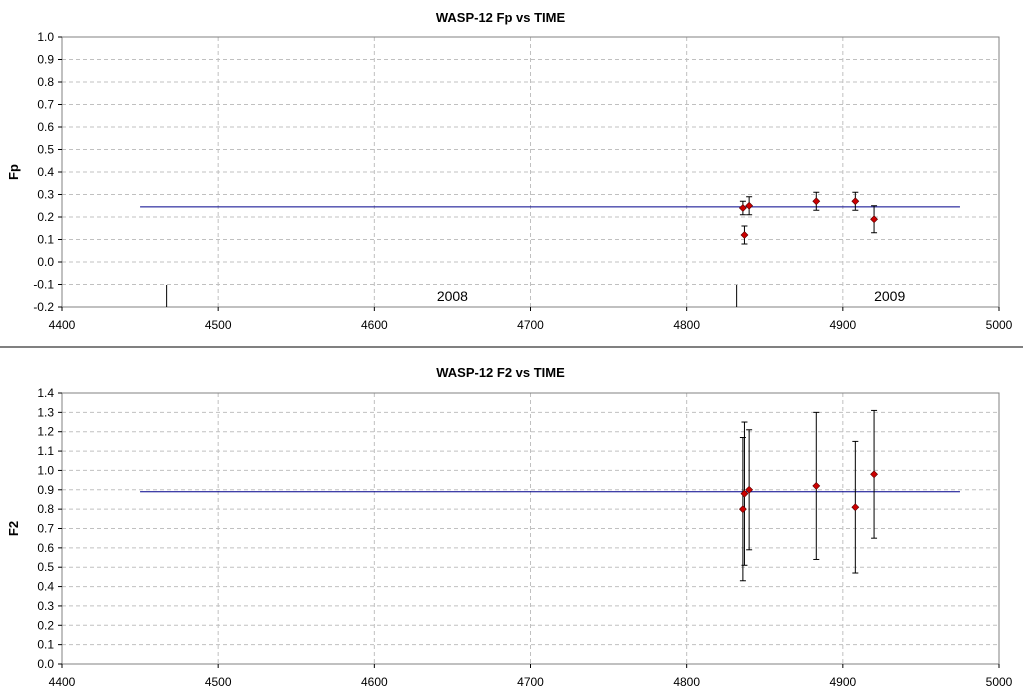 The width and height of the screenshot is (1023, 700). I want to click on y-tick-label: 1.3, so click(45, 412).